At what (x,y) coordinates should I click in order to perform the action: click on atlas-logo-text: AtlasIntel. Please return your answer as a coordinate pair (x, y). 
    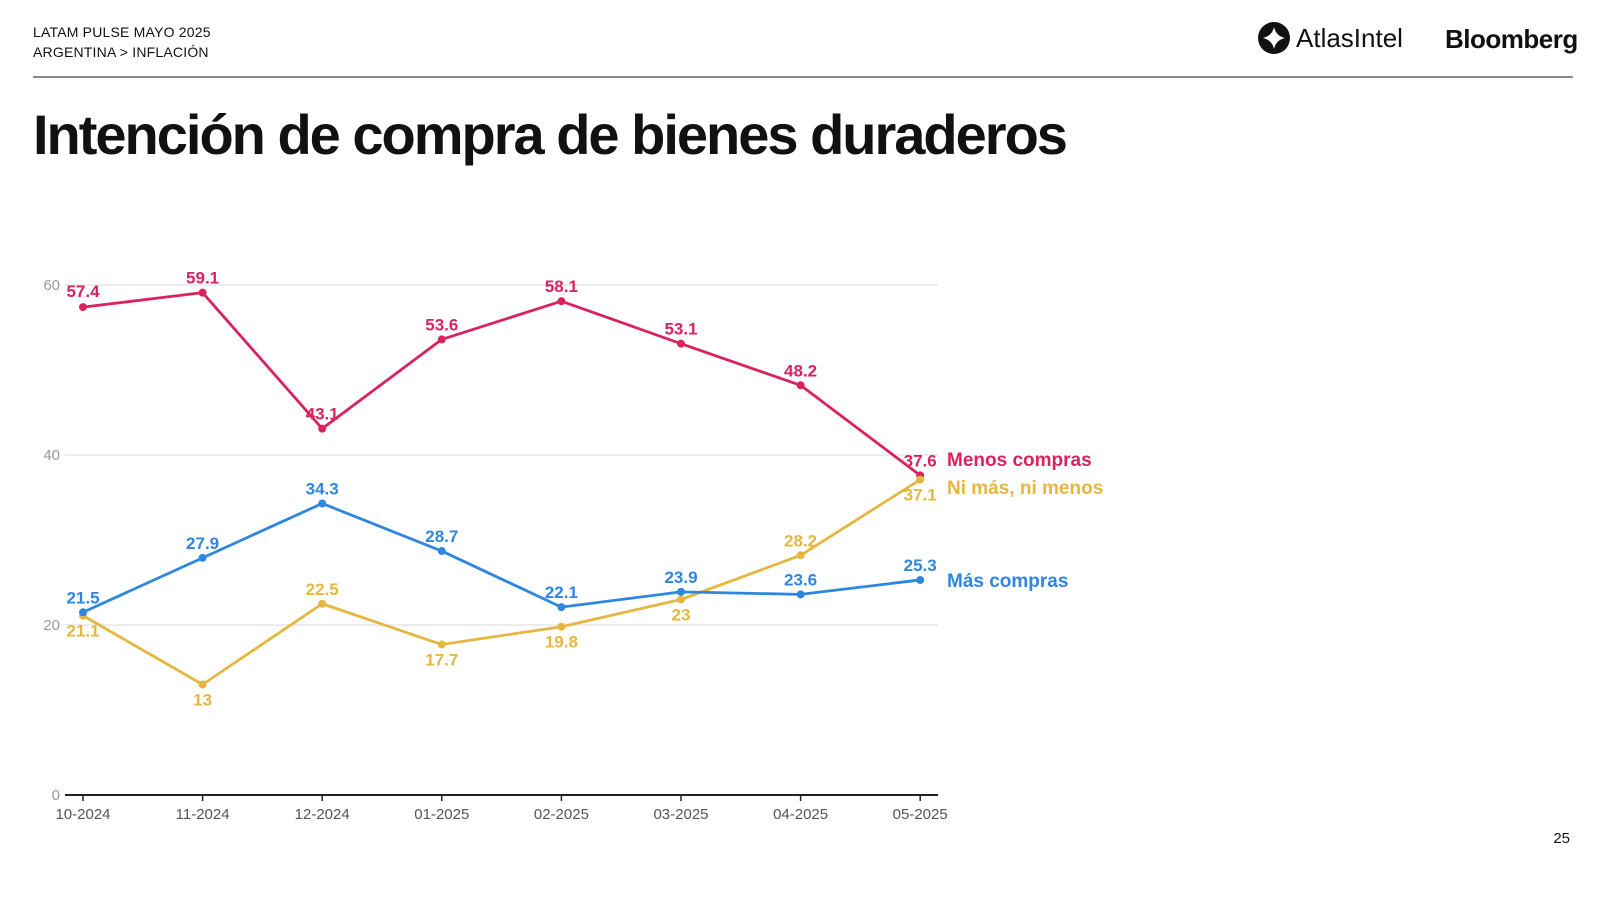
    Looking at the image, I should click on (1349, 37).